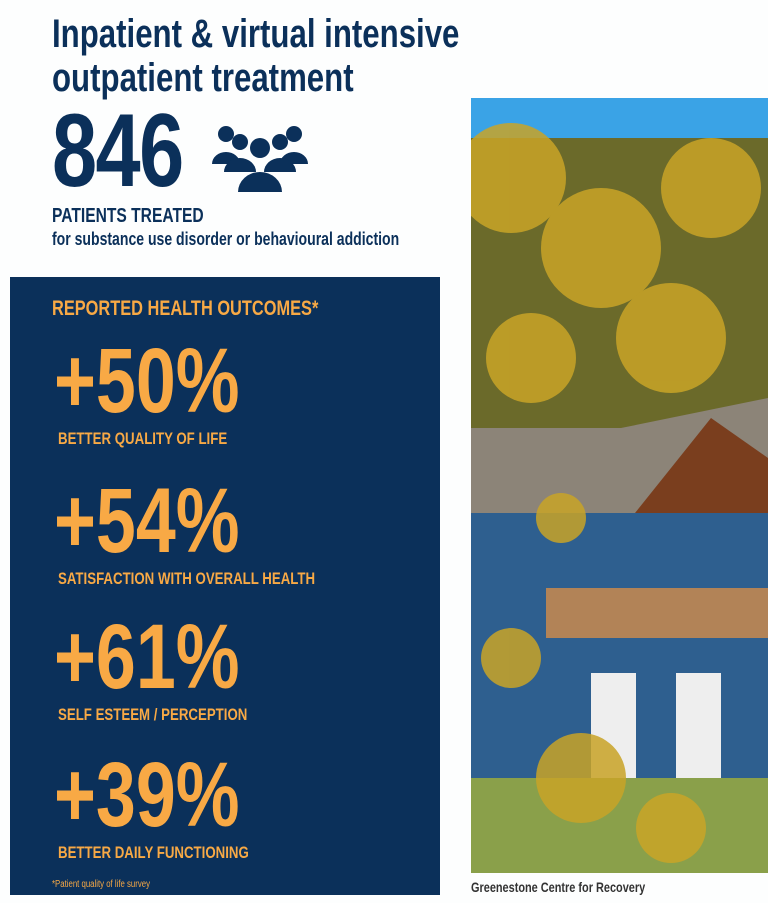 This screenshot has height=903, width=768. What do you see at coordinates (185, 308) in the screenshot?
I see `outcomes-heading: REPORTED HEALTH OUTCOMES*` at bounding box center [185, 308].